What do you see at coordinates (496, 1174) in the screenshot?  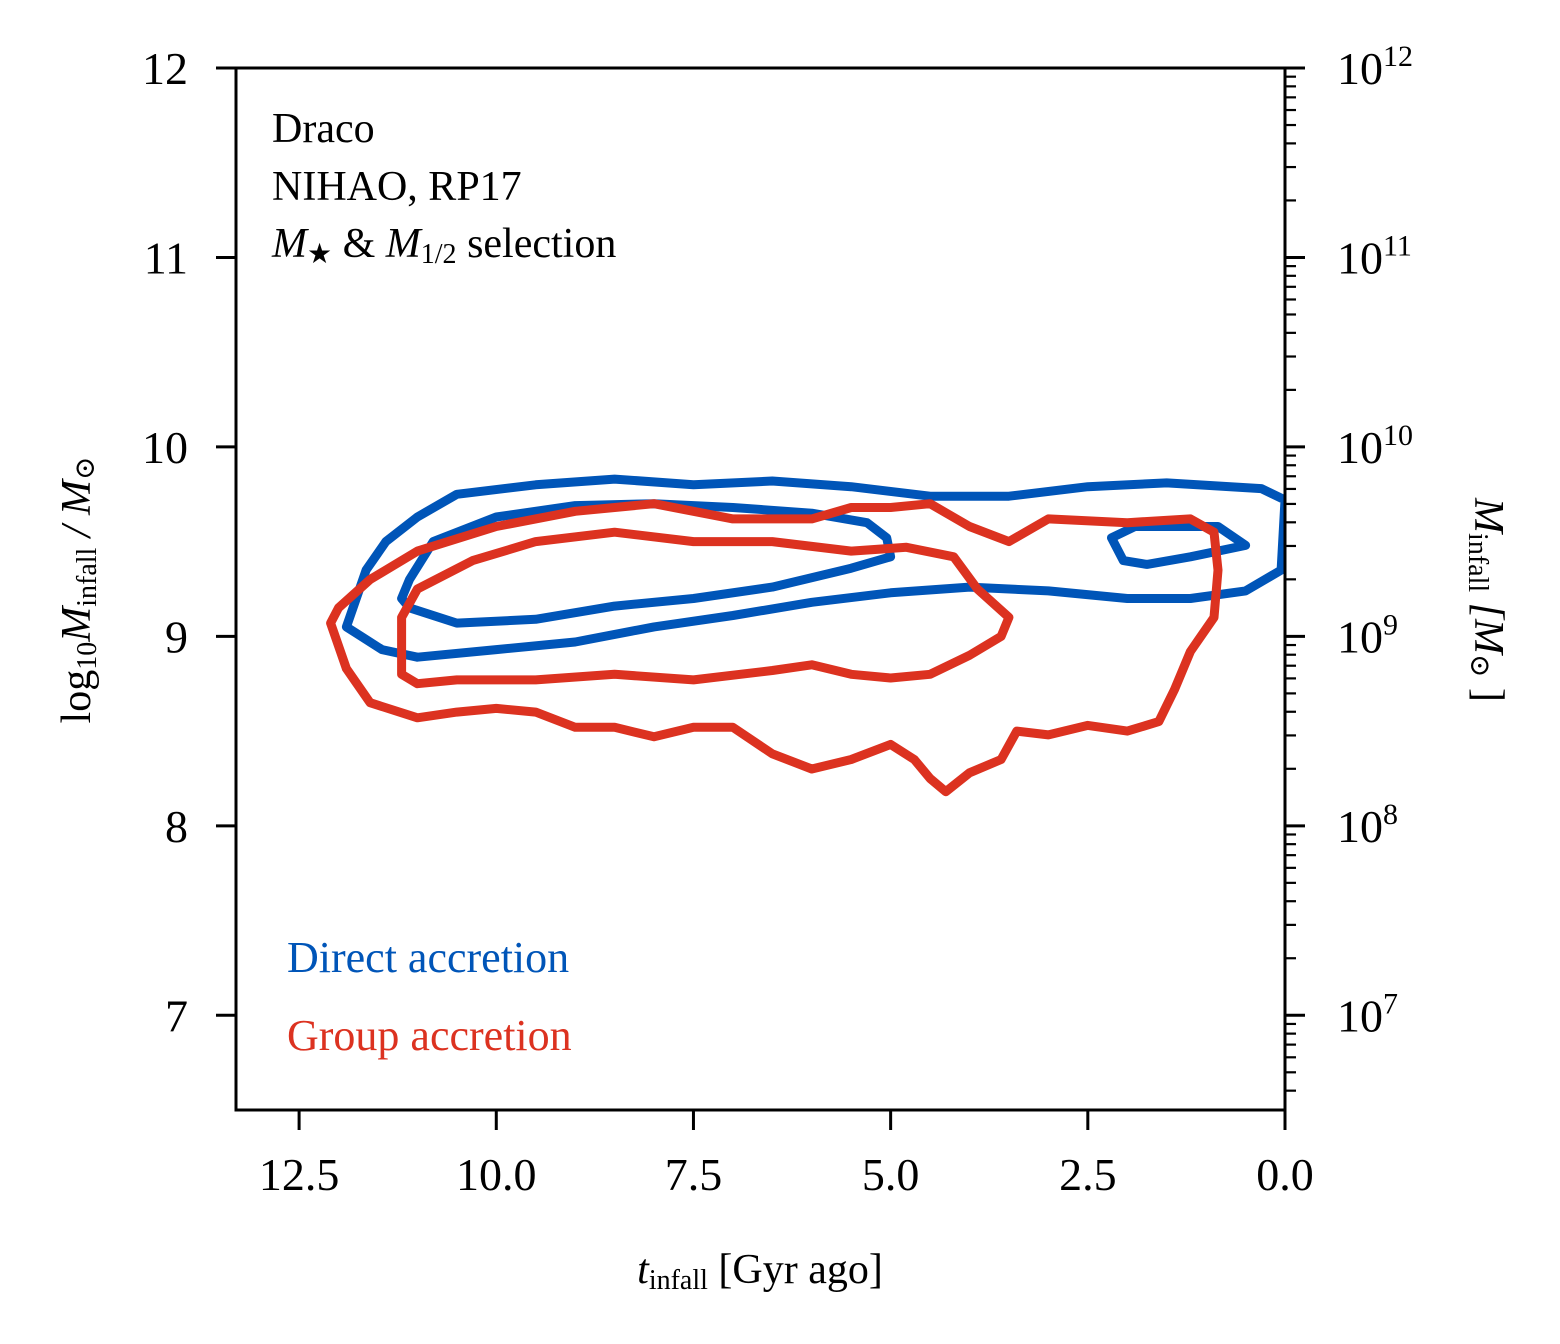 I see `x-tick-label: 10.0` at bounding box center [496, 1174].